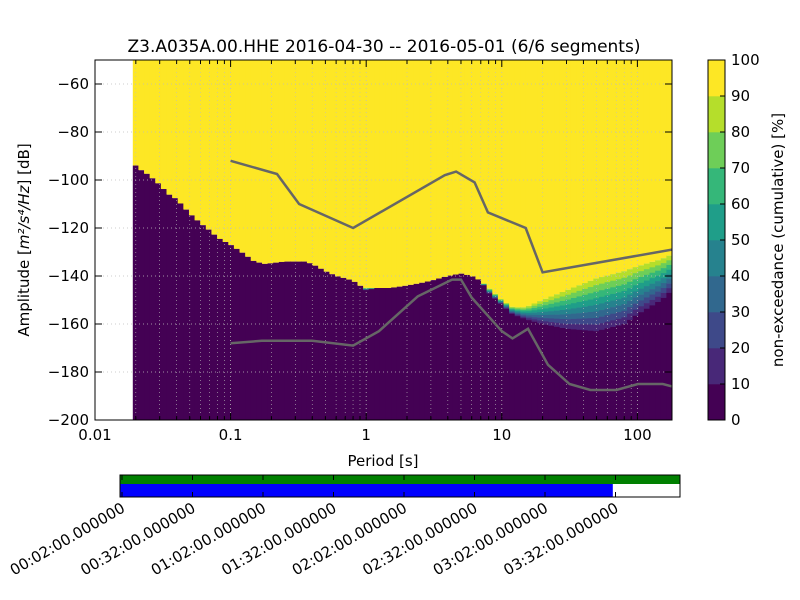  What do you see at coordinates (778, 240) in the screenshot?
I see `colorbar-label: non-exceedance (cumulative) [%]` at bounding box center [778, 240].